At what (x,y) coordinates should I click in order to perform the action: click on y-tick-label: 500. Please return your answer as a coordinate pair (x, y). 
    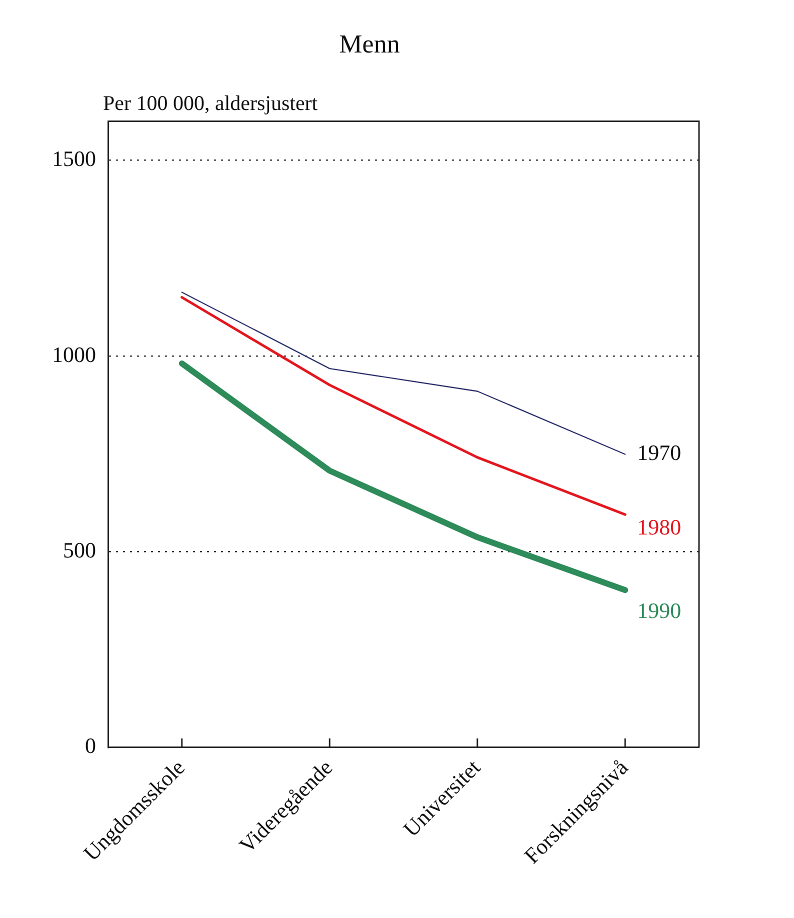
    Looking at the image, I should click on (79, 549).